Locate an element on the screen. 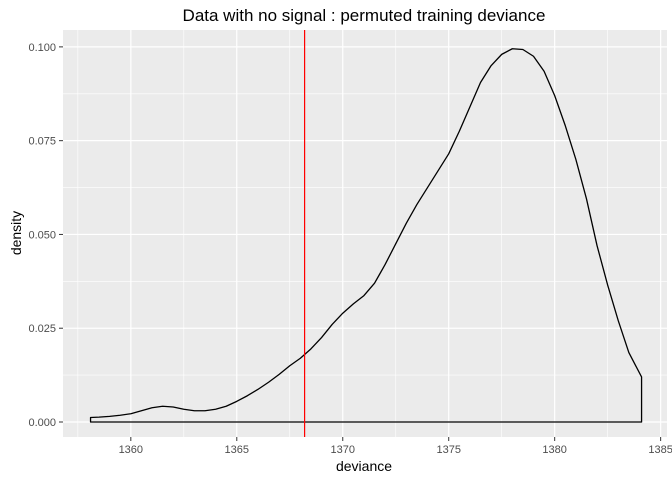  x-tick-label: 1365 is located at coordinates (237, 450).